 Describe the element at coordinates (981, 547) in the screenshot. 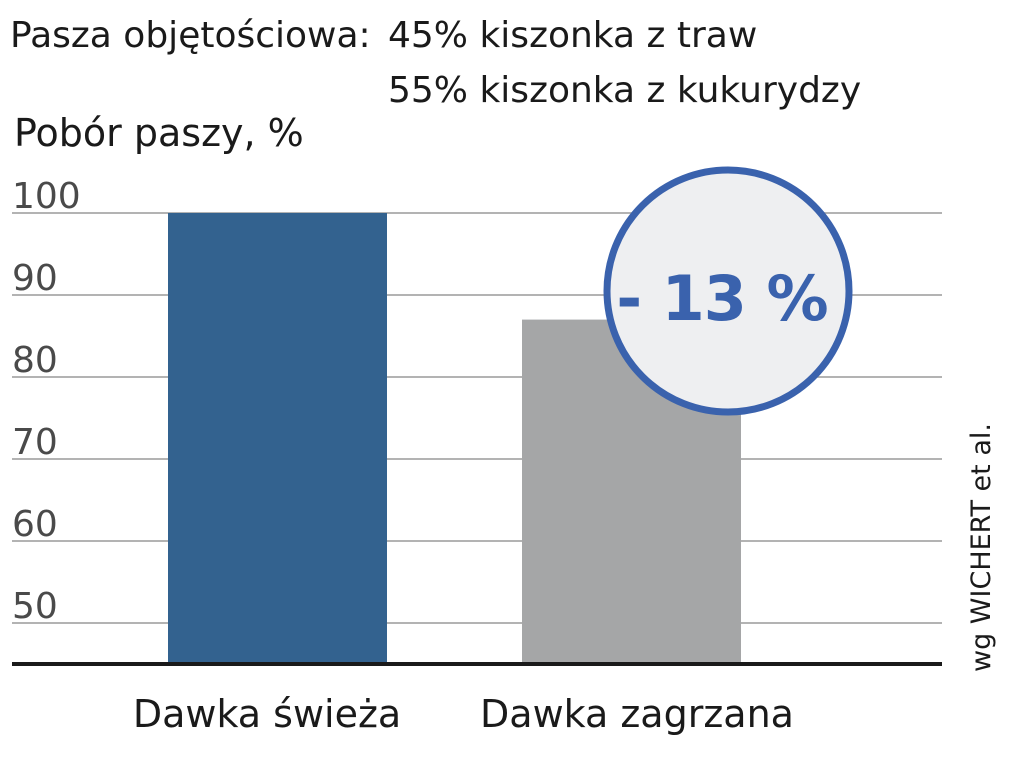

I see `source-credit: wg WICHERT et al.` at that location.